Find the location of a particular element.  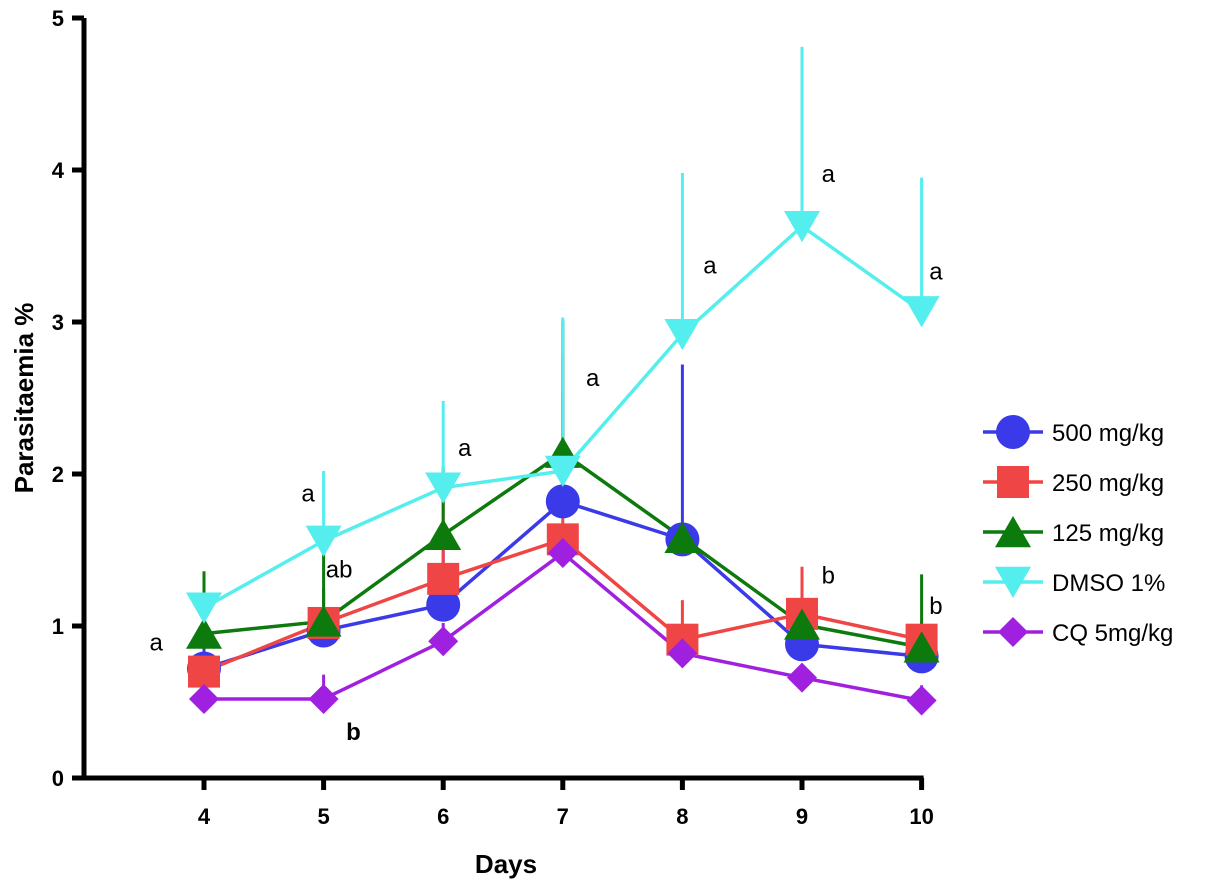

x-tick-label: 5 is located at coordinates (323, 816).